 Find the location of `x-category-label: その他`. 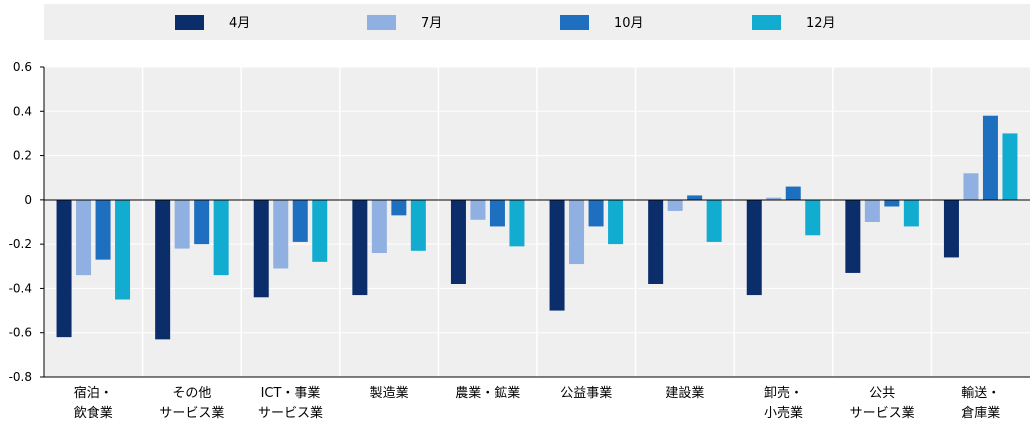

x-category-label: その他 is located at coordinates (191, 393).